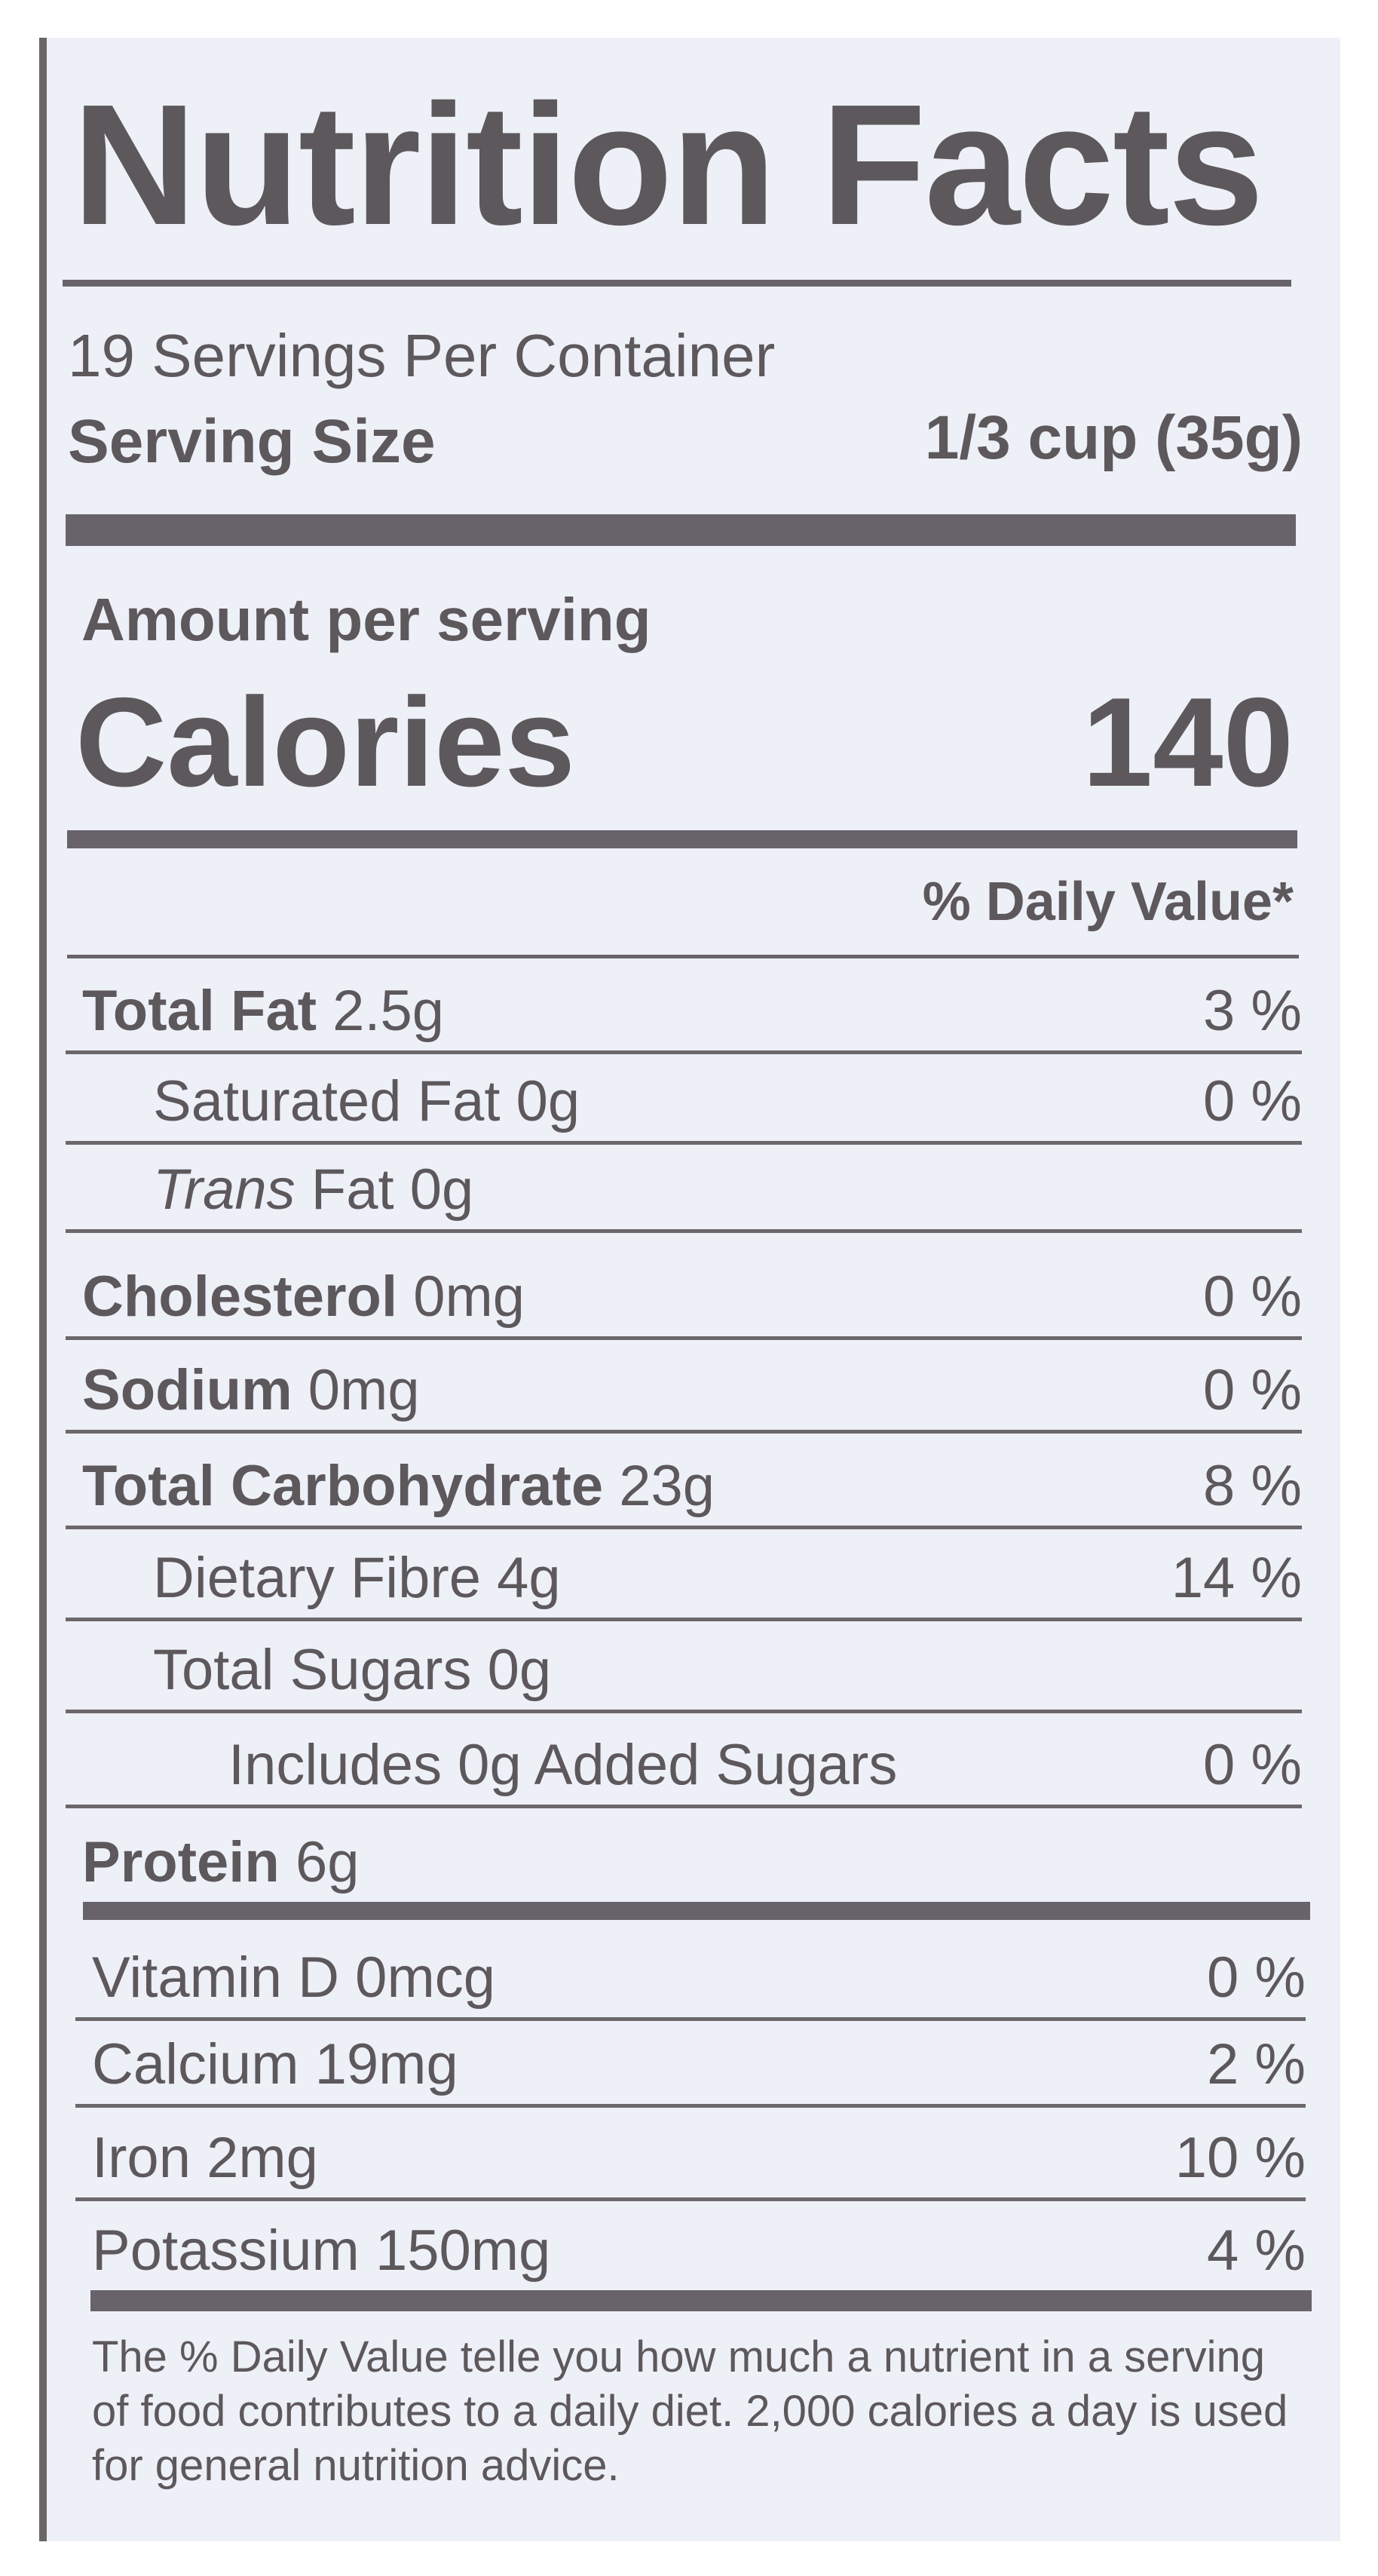  What do you see at coordinates (684, 1189) in the screenshot?
I see `nutrient-row-trans-fat: Trans Fat 0g` at bounding box center [684, 1189].